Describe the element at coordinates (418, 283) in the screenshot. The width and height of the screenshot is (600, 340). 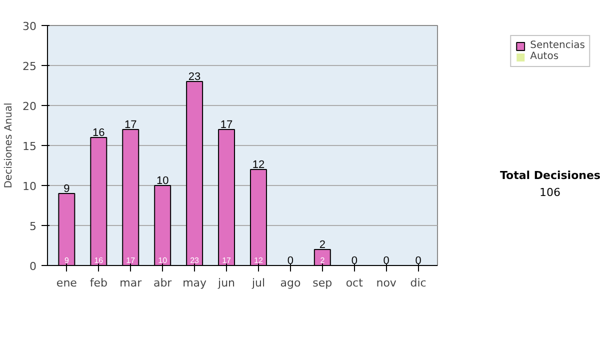
I see `x-tick-label: dic` at that location.